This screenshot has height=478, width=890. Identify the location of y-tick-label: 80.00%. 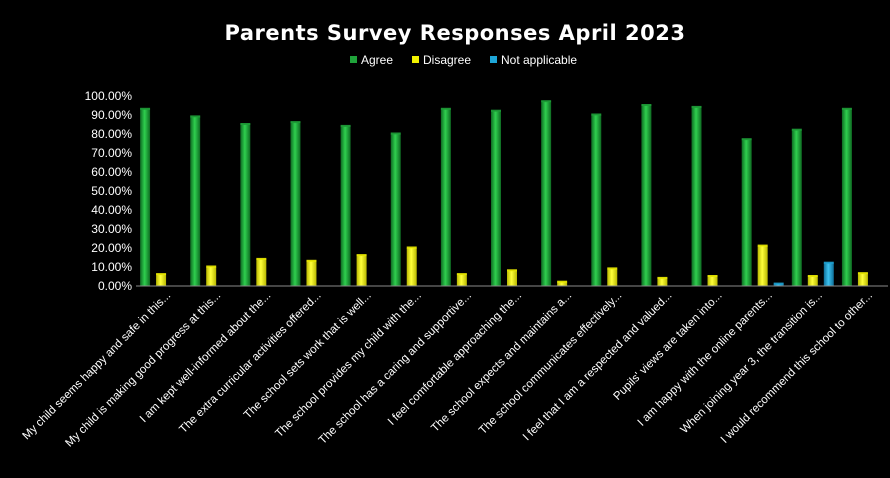
(111, 134).